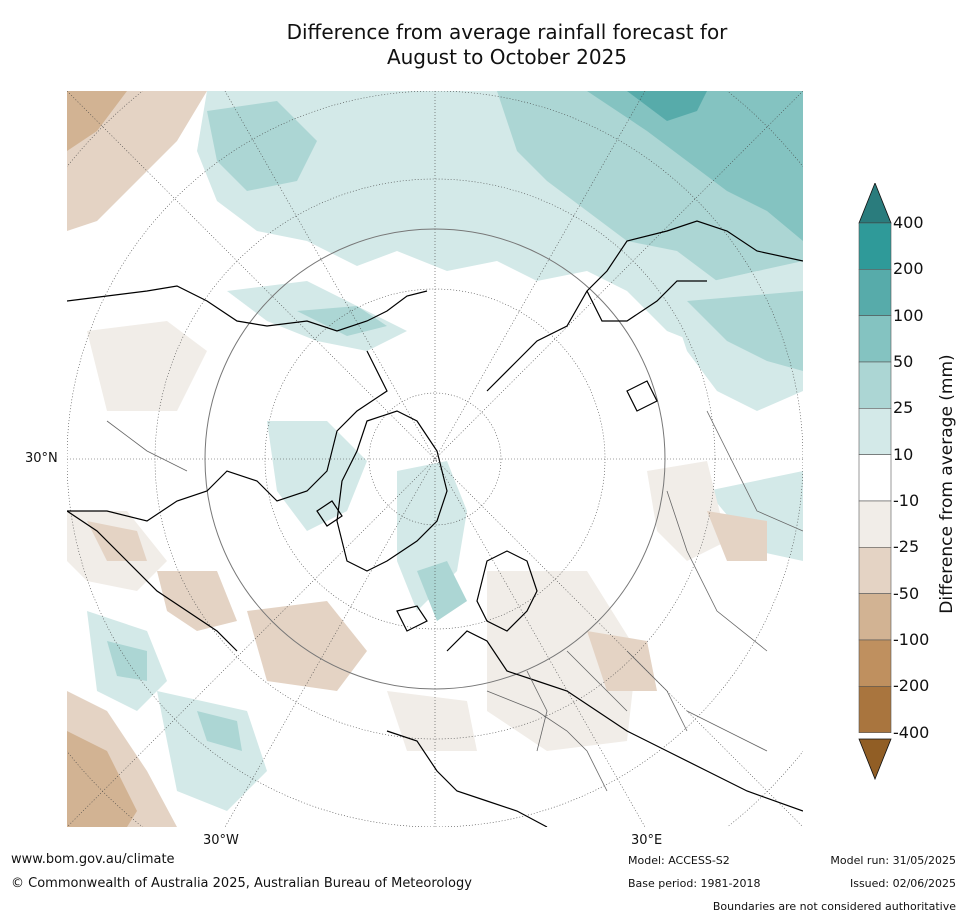 The width and height of the screenshot is (965, 919). Describe the element at coordinates (911, 686) in the screenshot. I see `colorbar-tick-label: -200` at that location.